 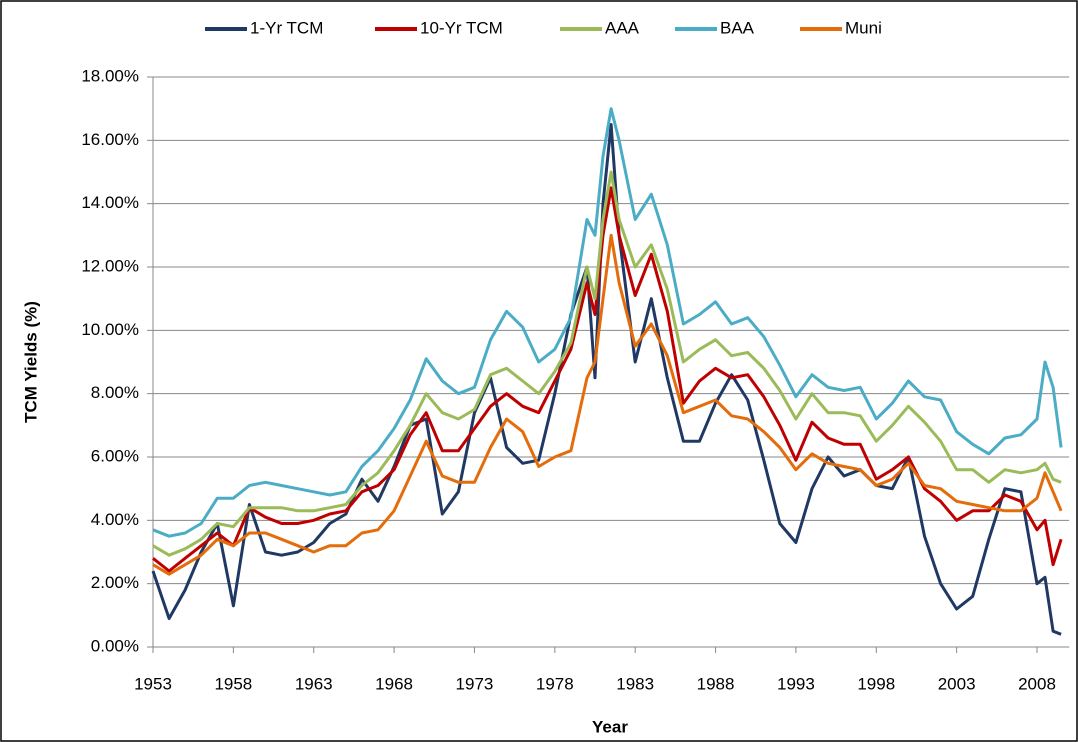 I want to click on y-tick-label: 12.00%, so click(x=110, y=265).